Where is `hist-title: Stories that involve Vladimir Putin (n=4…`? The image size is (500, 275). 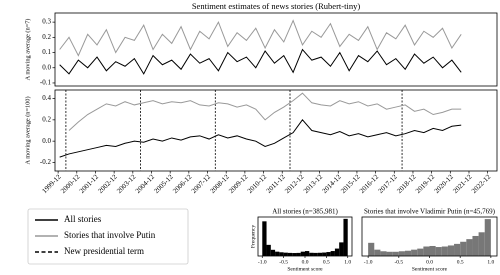 hist-title: Stories that involve Vladimir Putin (n=4… is located at coordinates (430, 212).